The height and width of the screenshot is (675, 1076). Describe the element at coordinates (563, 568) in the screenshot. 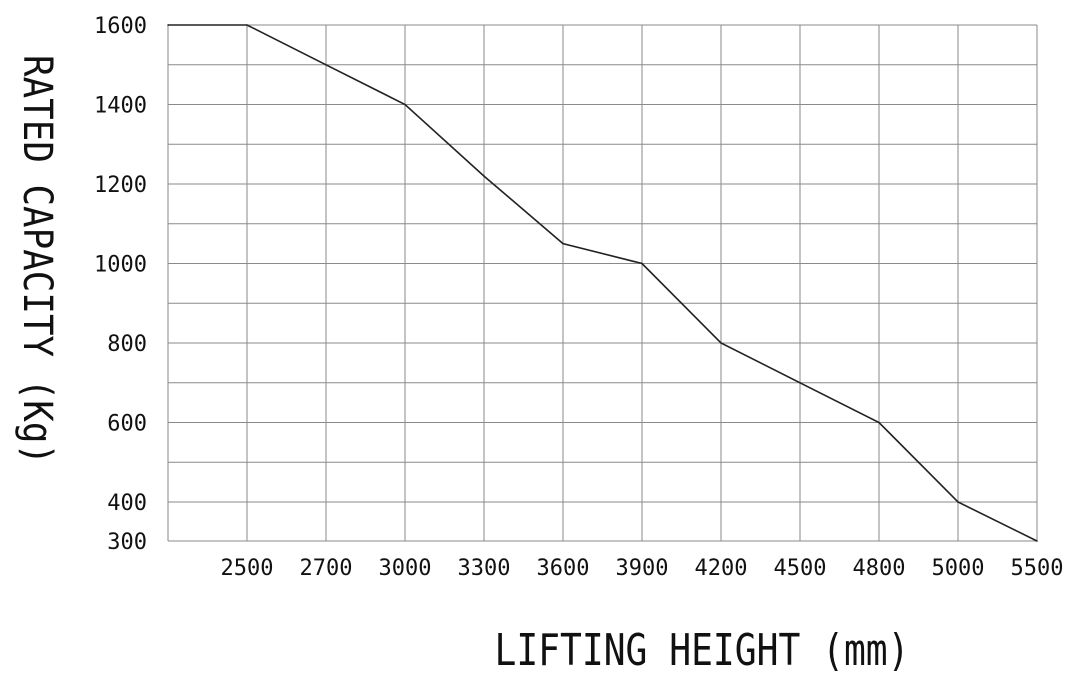

I see `x-tick-label: 3600` at that location.